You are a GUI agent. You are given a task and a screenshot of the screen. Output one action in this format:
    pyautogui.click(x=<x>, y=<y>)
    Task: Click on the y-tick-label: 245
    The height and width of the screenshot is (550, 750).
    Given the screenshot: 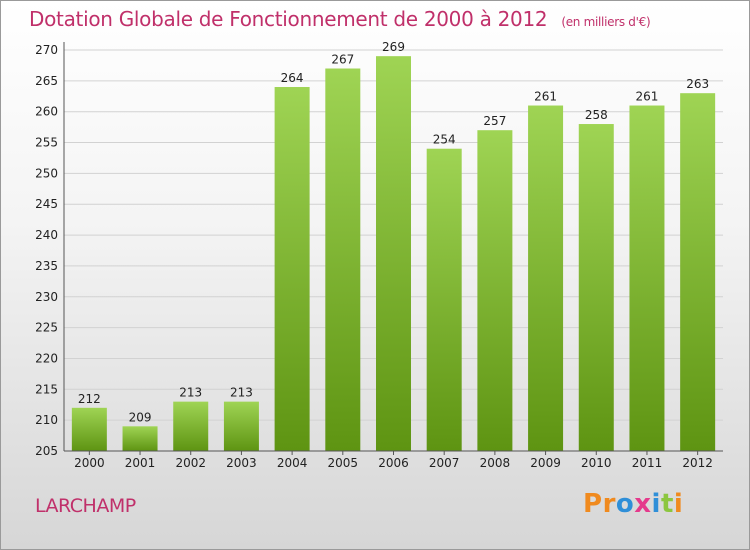 What is the action you would take?
    pyautogui.click(x=46, y=204)
    